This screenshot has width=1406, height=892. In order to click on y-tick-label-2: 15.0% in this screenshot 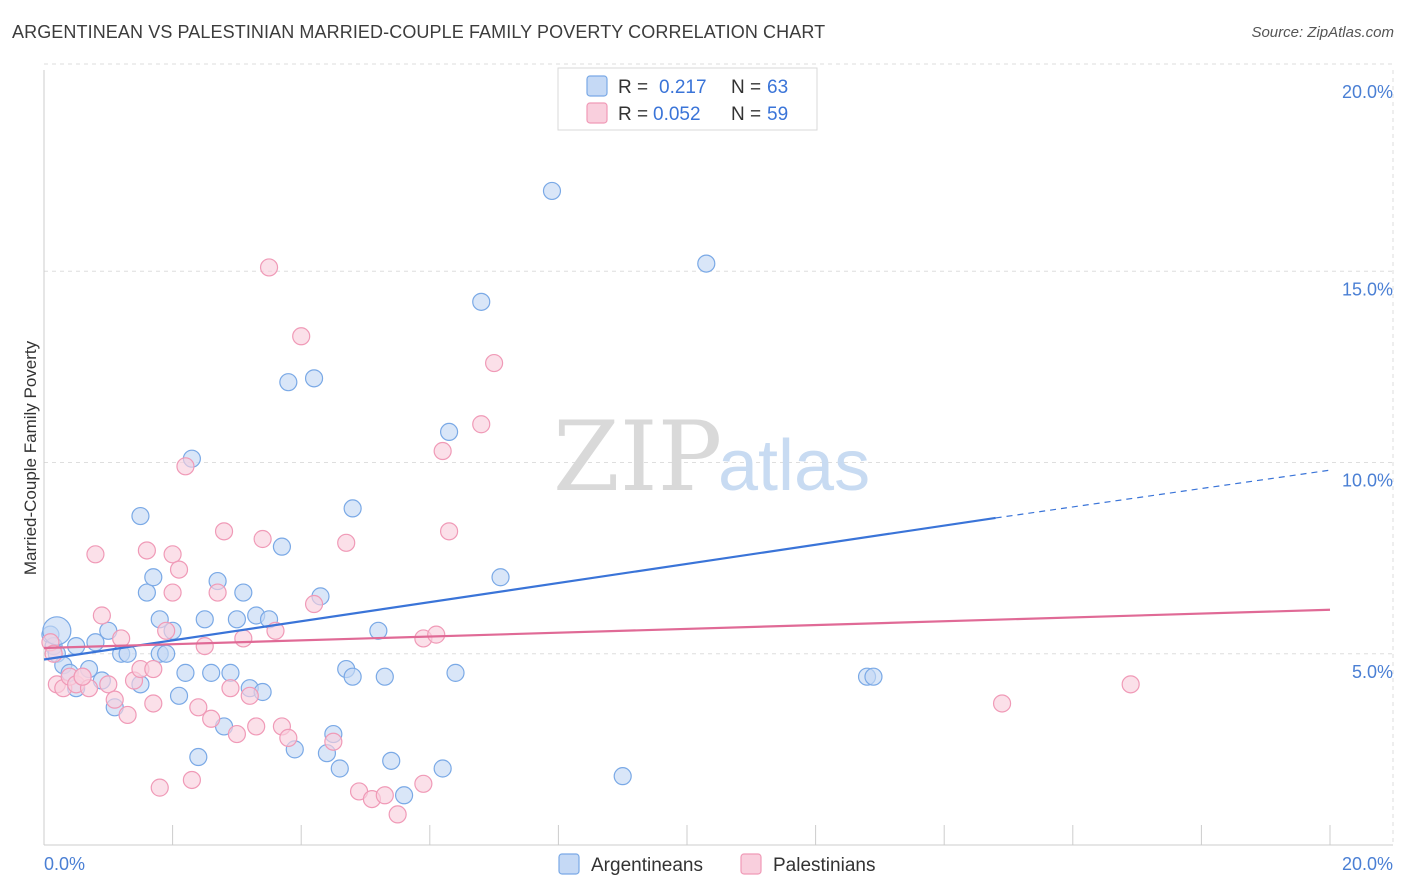, I will do `click(1367, 289)`.